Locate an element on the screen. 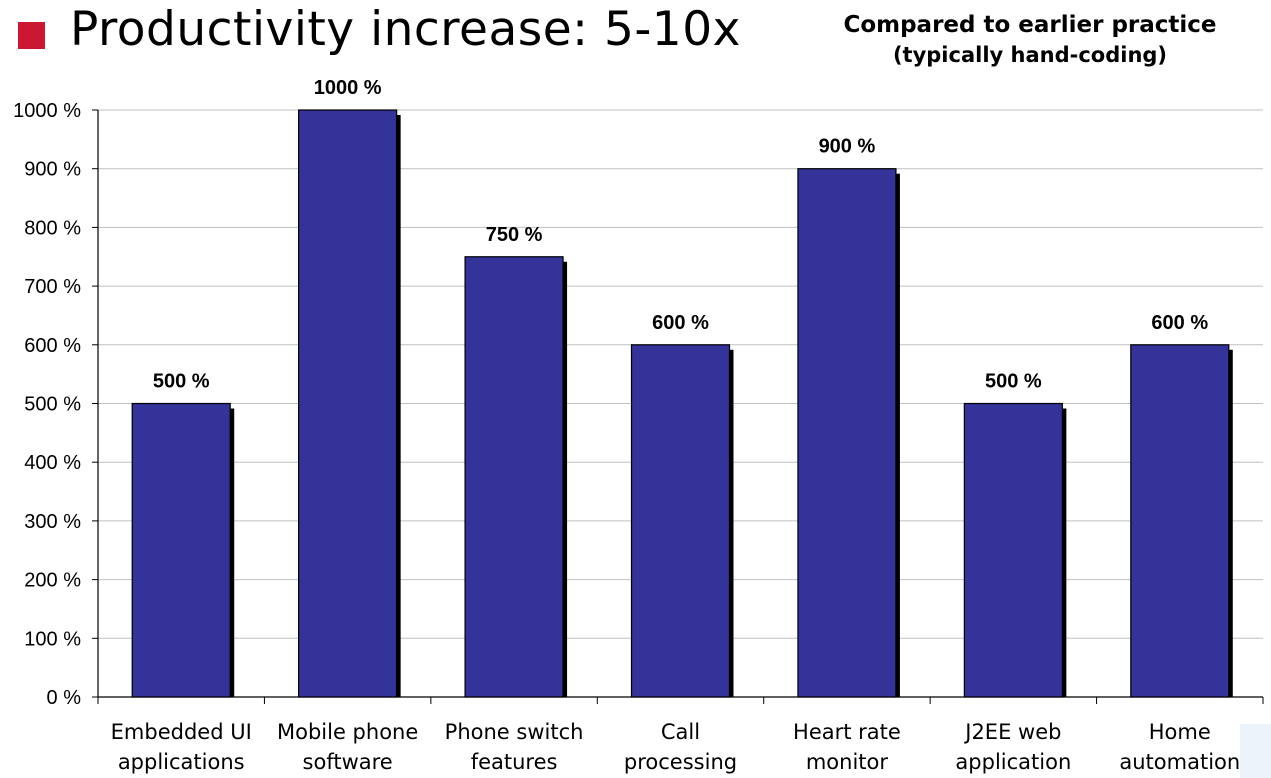 This screenshot has height=778, width=1271. y-tick-label: 700 % is located at coordinates (52, 287).